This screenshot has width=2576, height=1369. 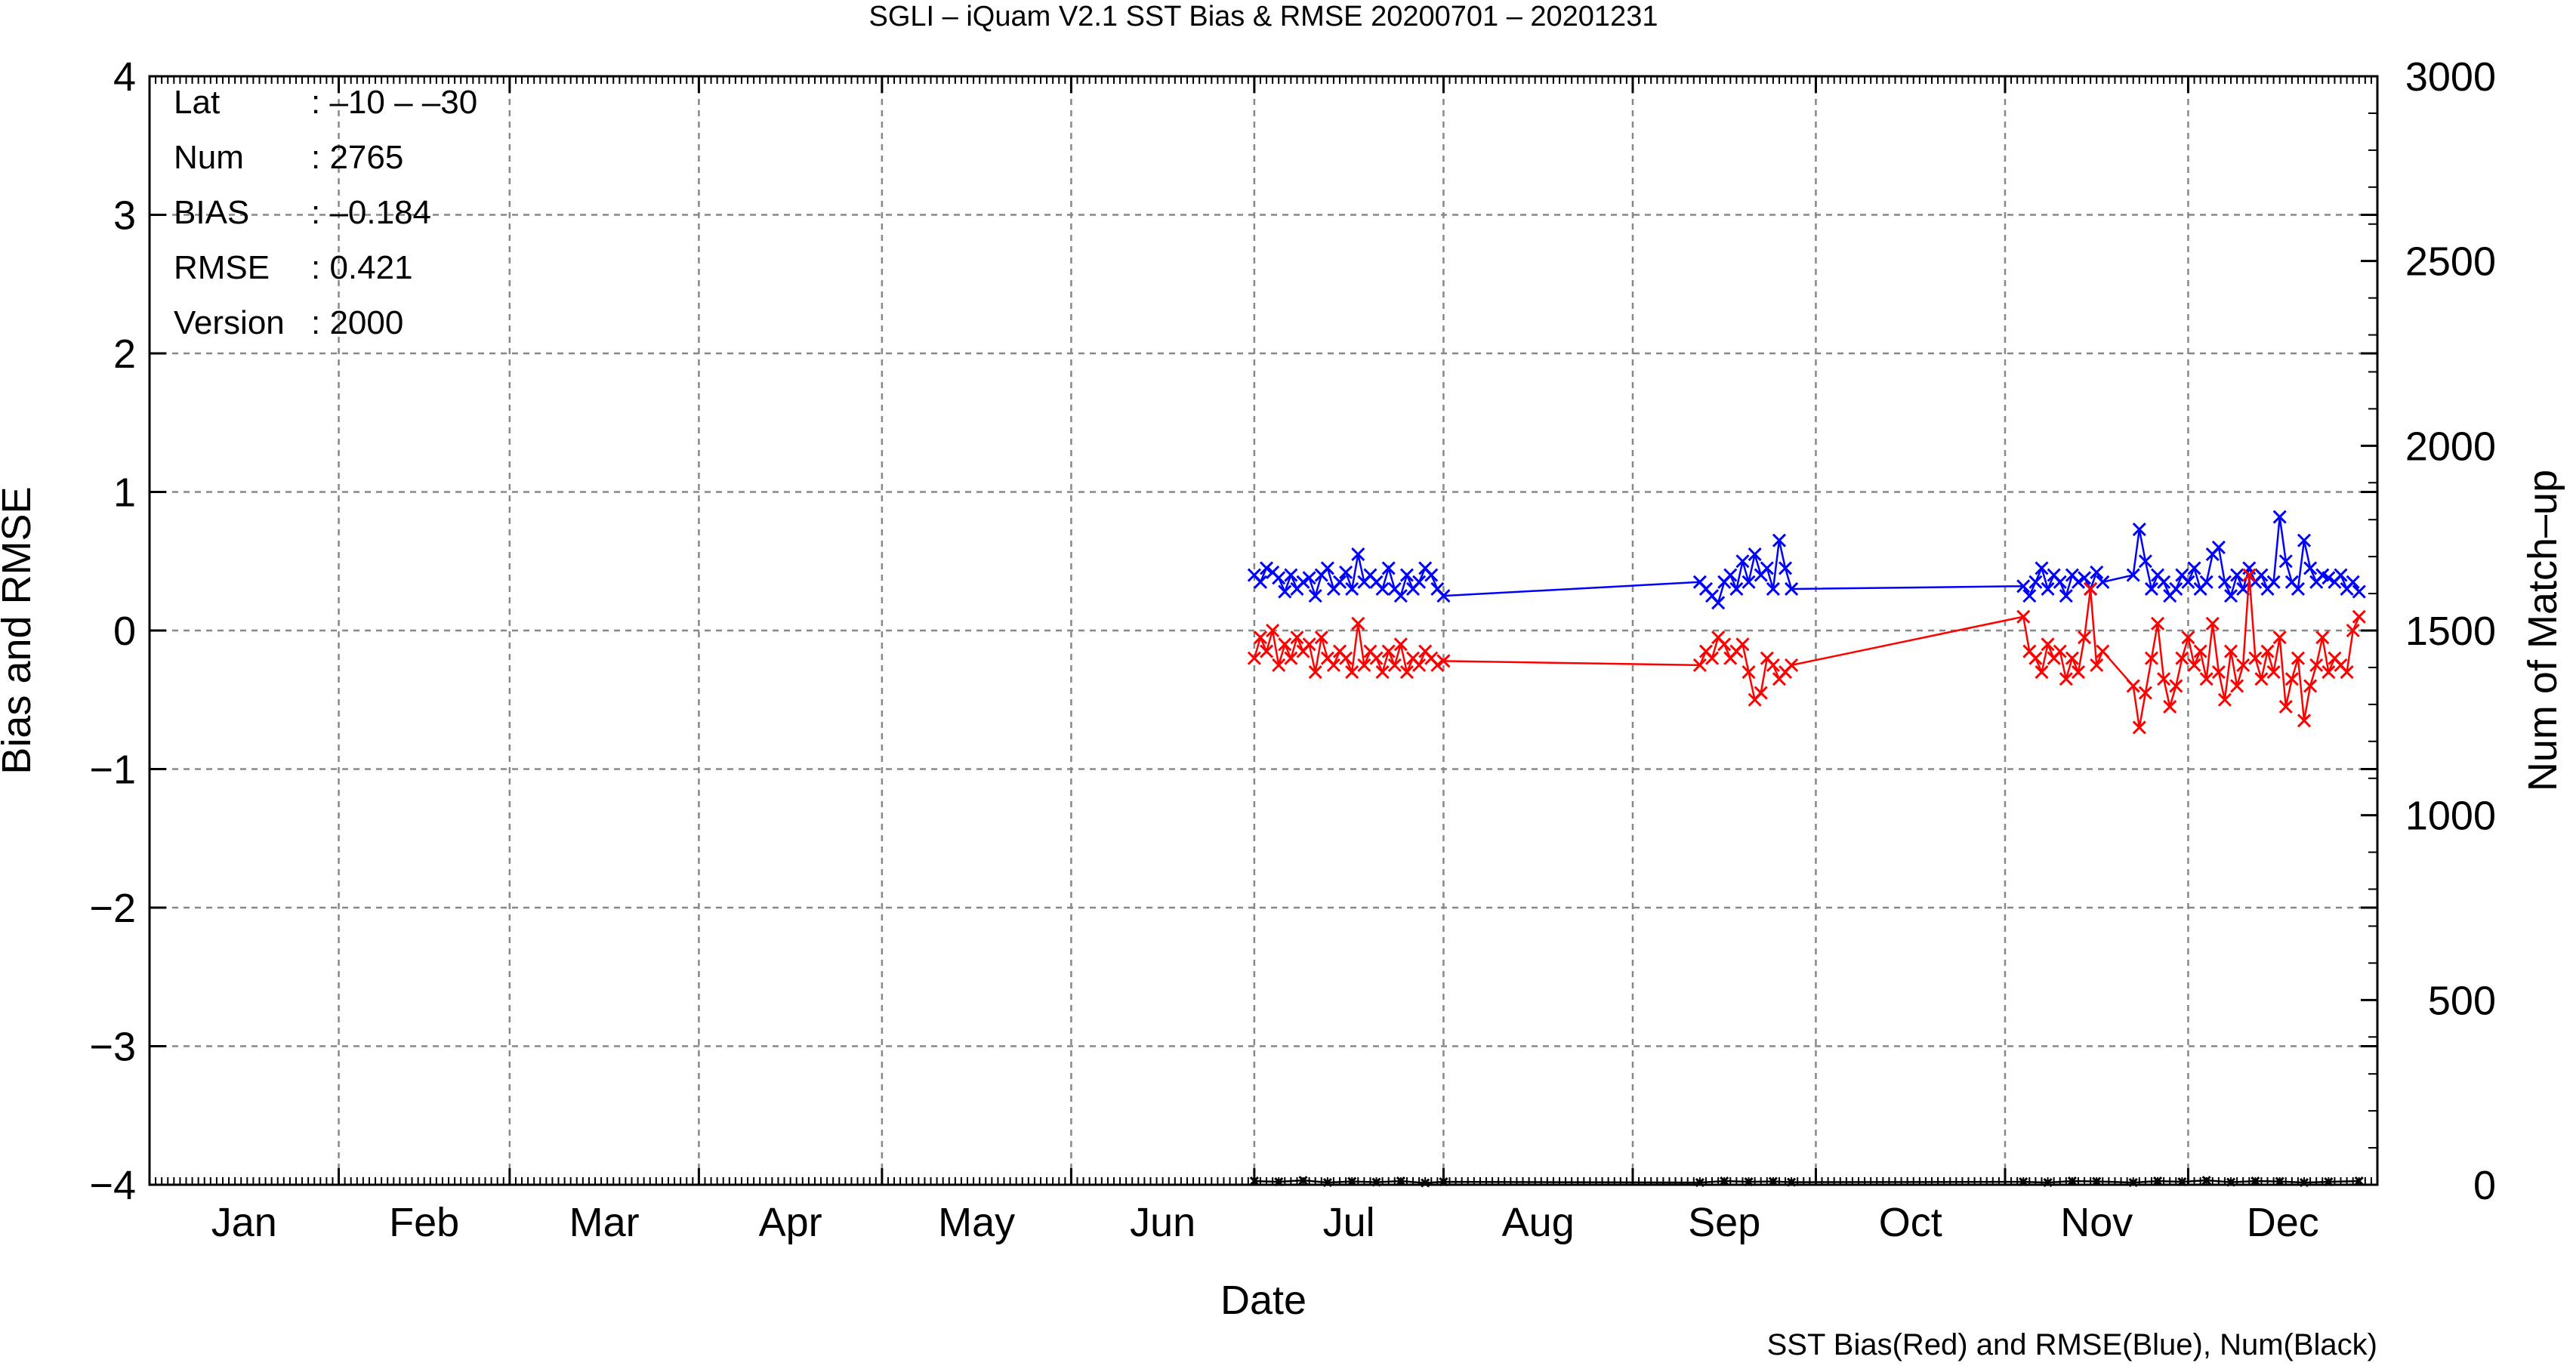 What do you see at coordinates (1806, 651) in the screenshot?
I see `series-line-bias` at bounding box center [1806, 651].